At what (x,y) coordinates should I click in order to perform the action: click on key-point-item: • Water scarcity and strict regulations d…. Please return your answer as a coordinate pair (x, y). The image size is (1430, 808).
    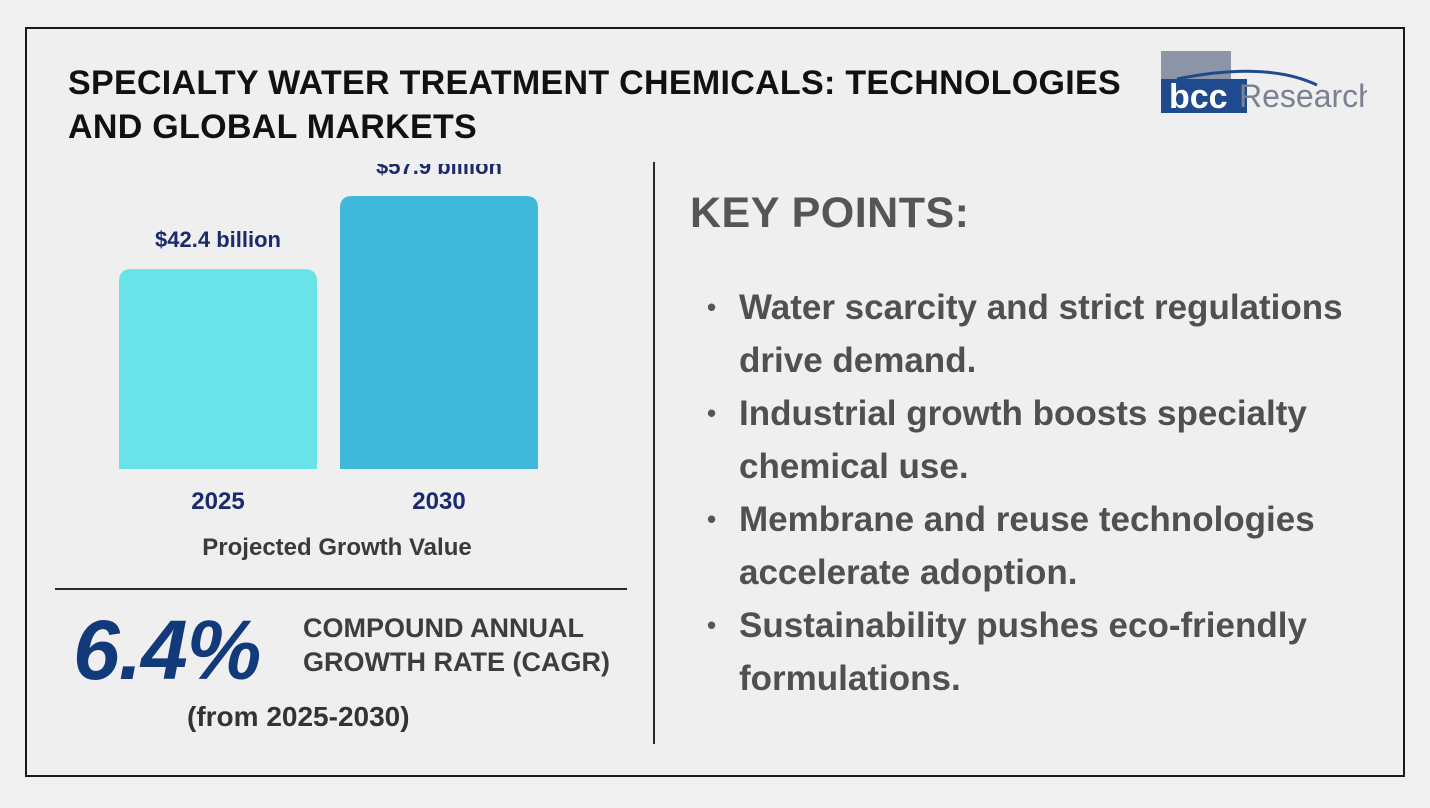
    Looking at the image, I should click on (1047, 334).